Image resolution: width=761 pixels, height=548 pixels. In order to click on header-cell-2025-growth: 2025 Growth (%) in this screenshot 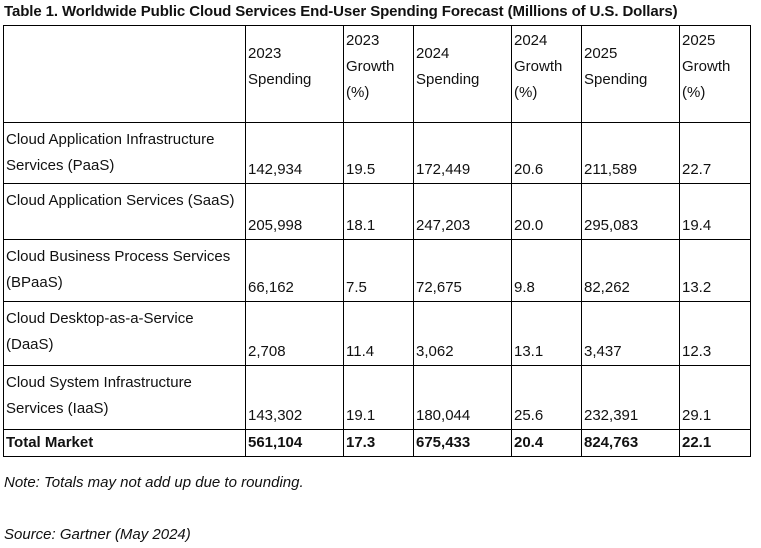, I will do `click(715, 74)`.